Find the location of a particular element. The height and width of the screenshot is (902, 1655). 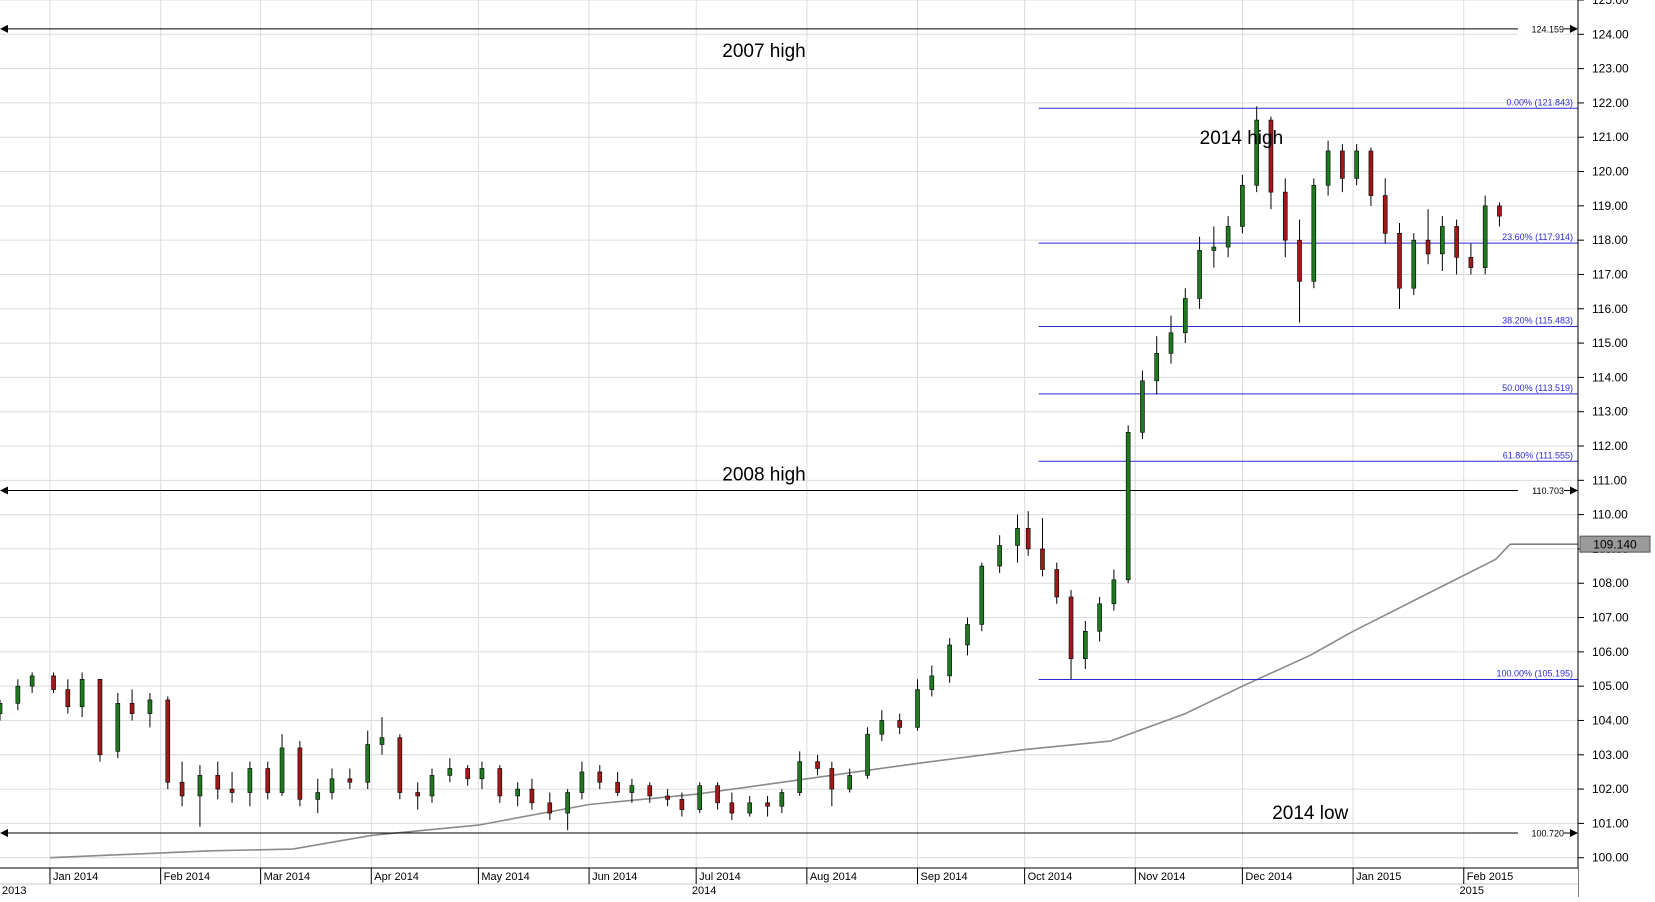

x-month-label: Jun 2014 is located at coordinates (614, 877).